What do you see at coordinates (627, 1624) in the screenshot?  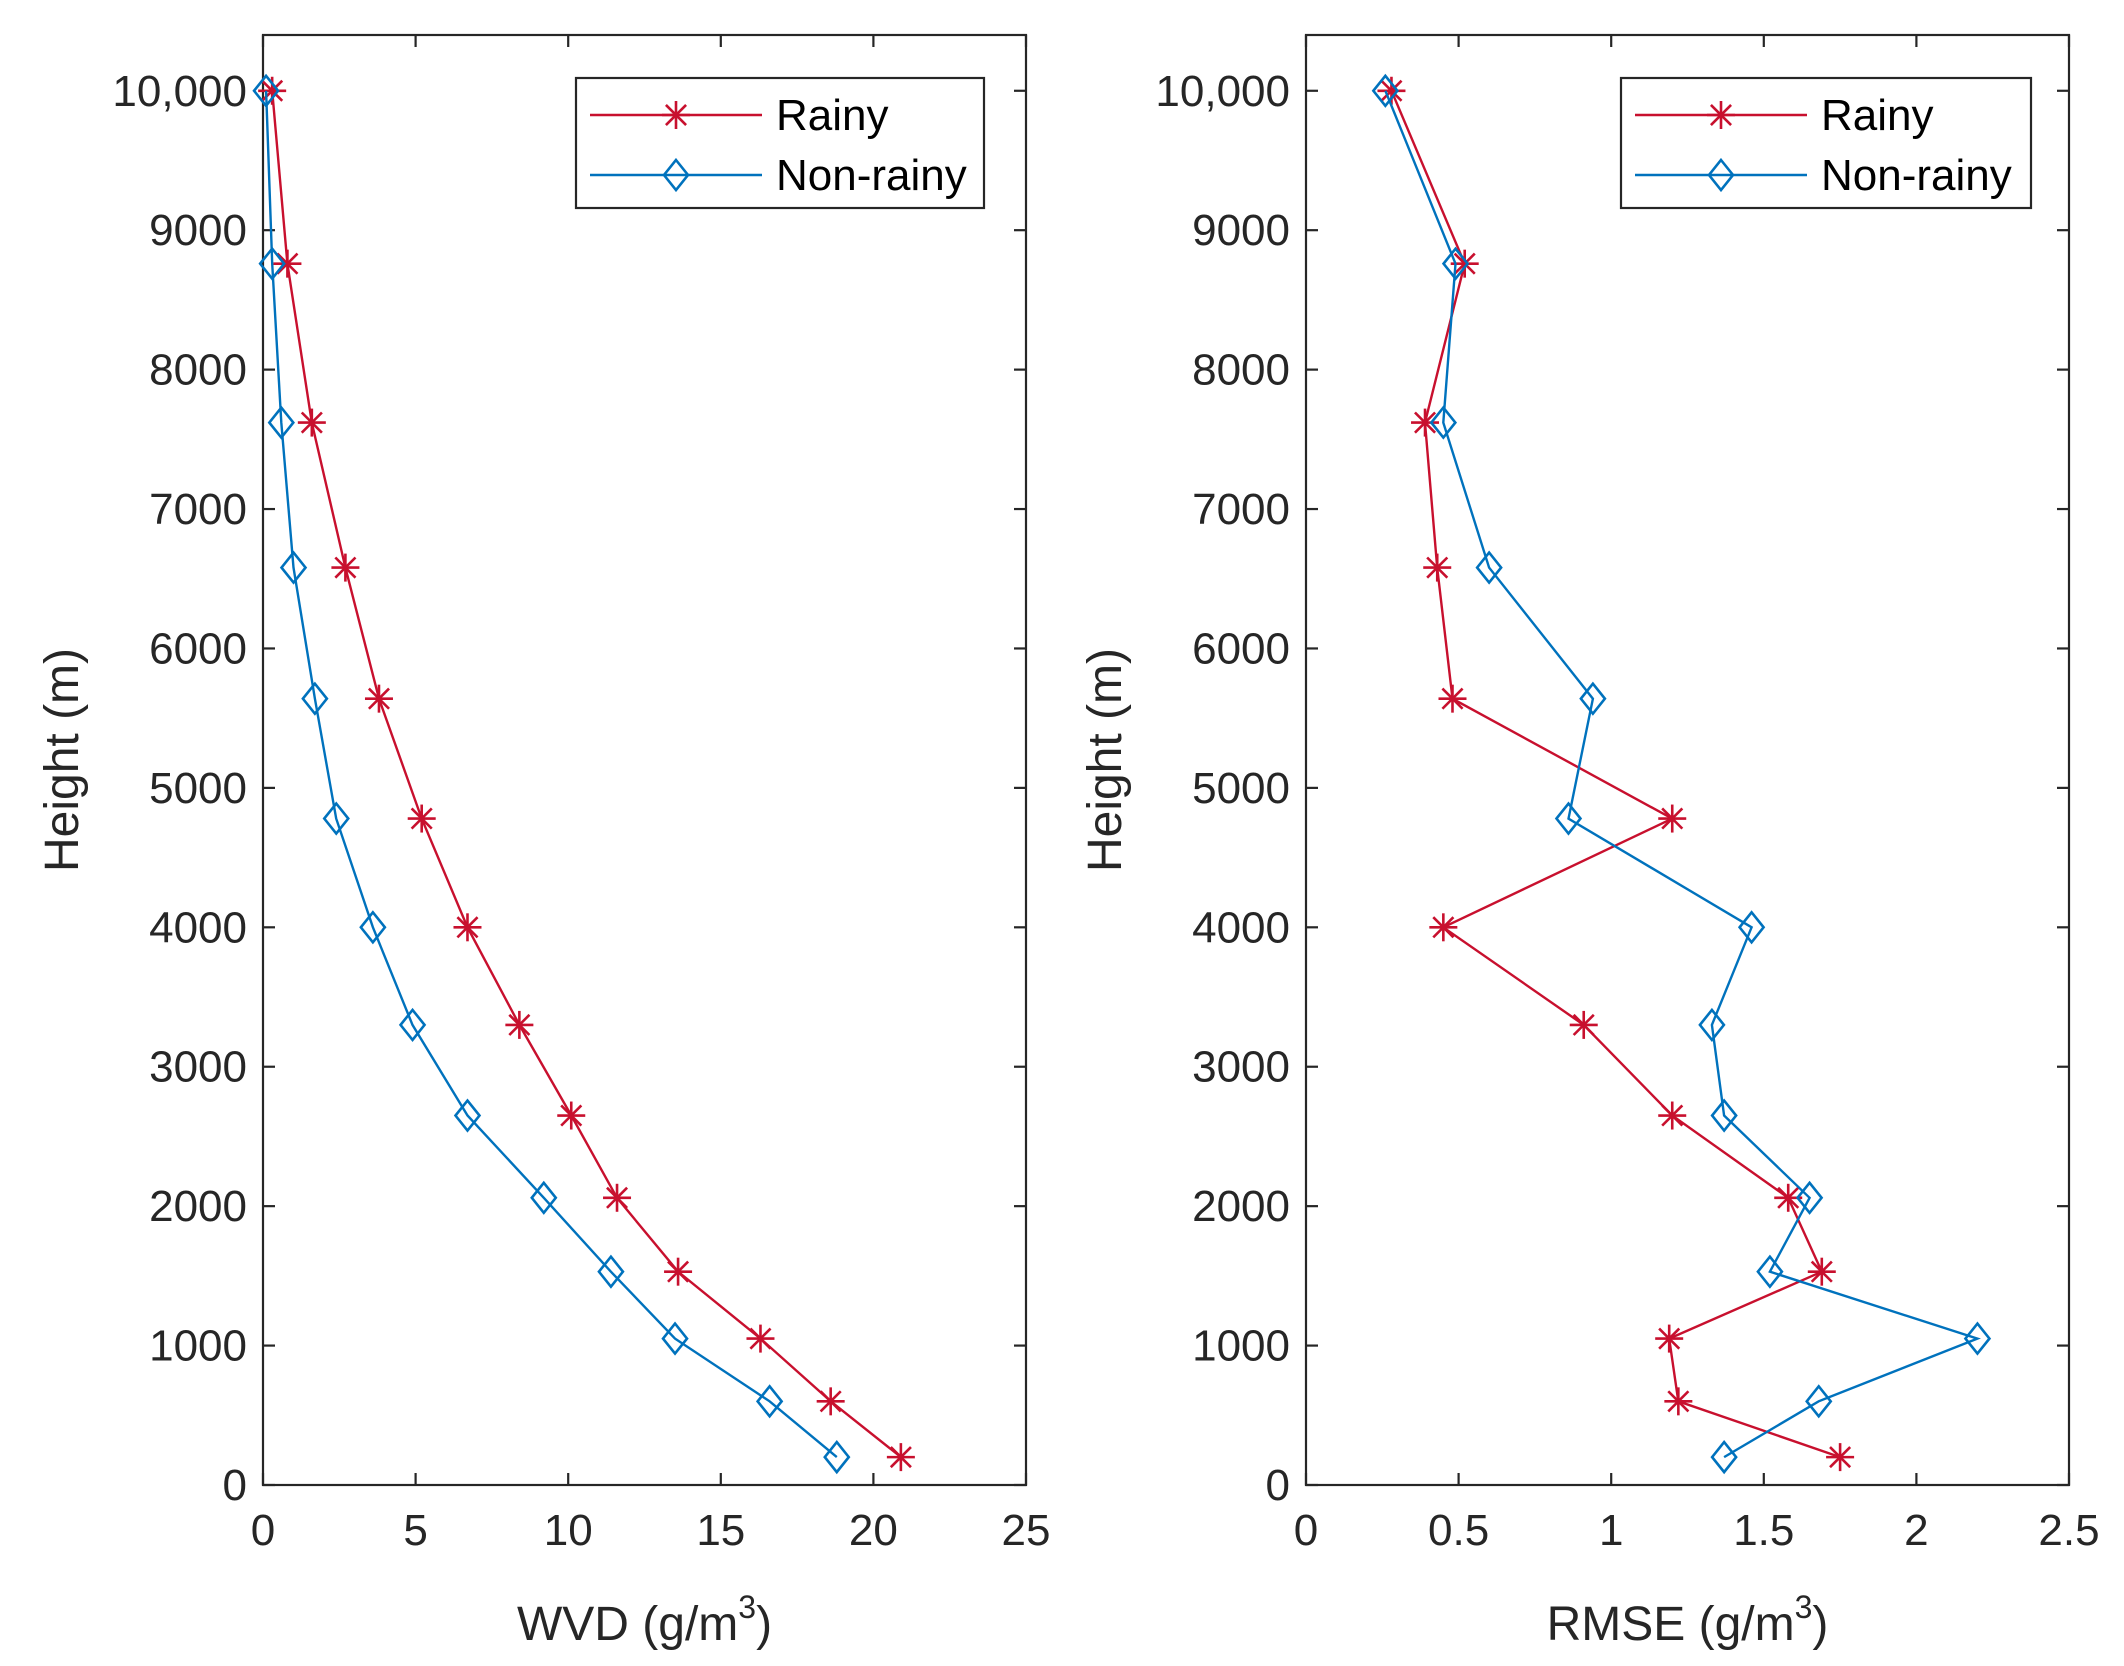 I see `x-axis-title-text: WVD (g/m` at bounding box center [627, 1624].